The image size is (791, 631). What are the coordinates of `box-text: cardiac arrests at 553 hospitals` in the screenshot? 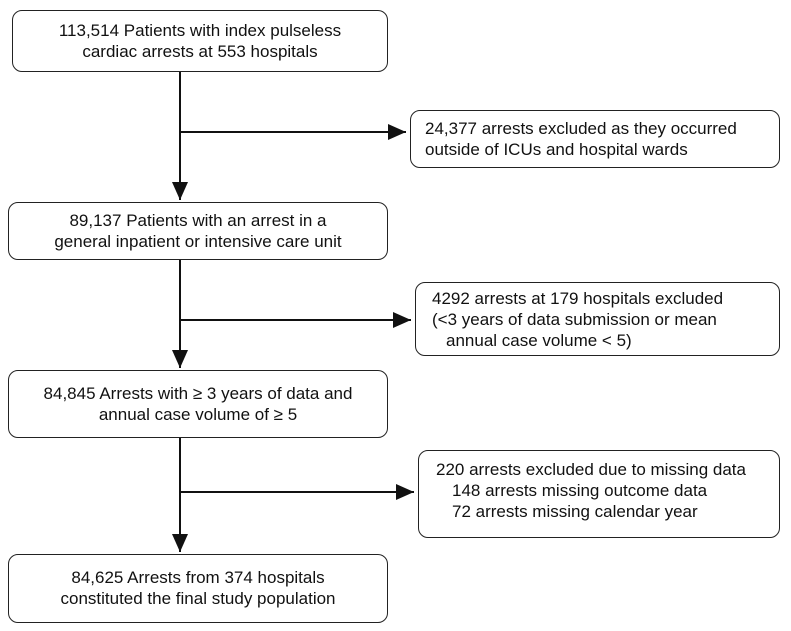 It's located at (200, 51).